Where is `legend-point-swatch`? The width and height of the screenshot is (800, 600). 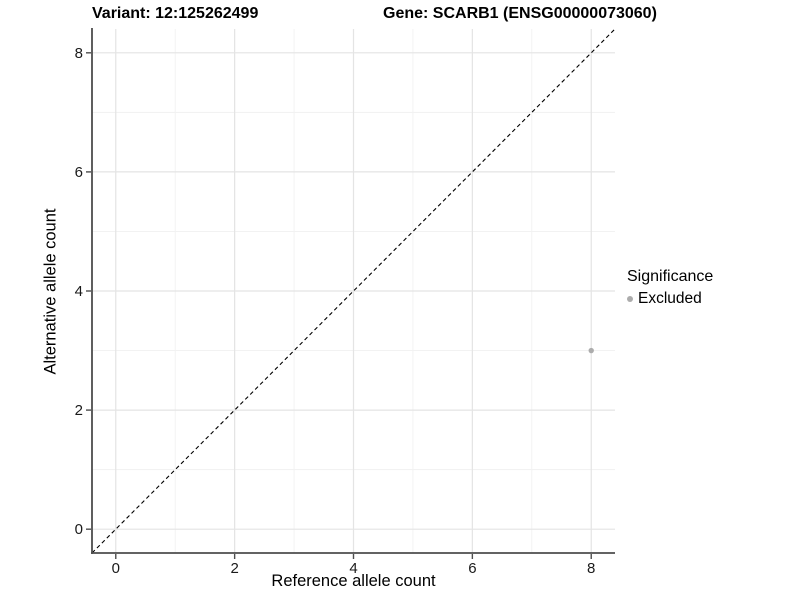 legend-point-swatch is located at coordinates (630, 299).